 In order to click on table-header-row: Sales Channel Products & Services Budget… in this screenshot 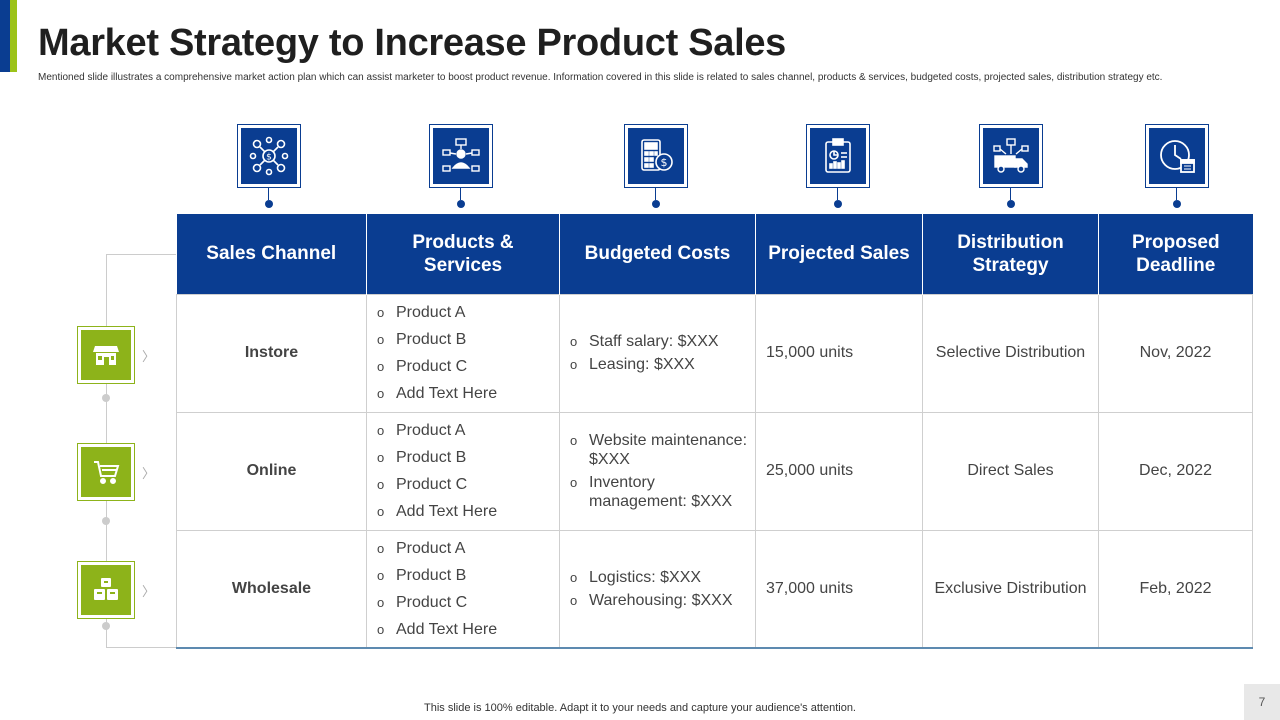, I will do `click(714, 254)`.